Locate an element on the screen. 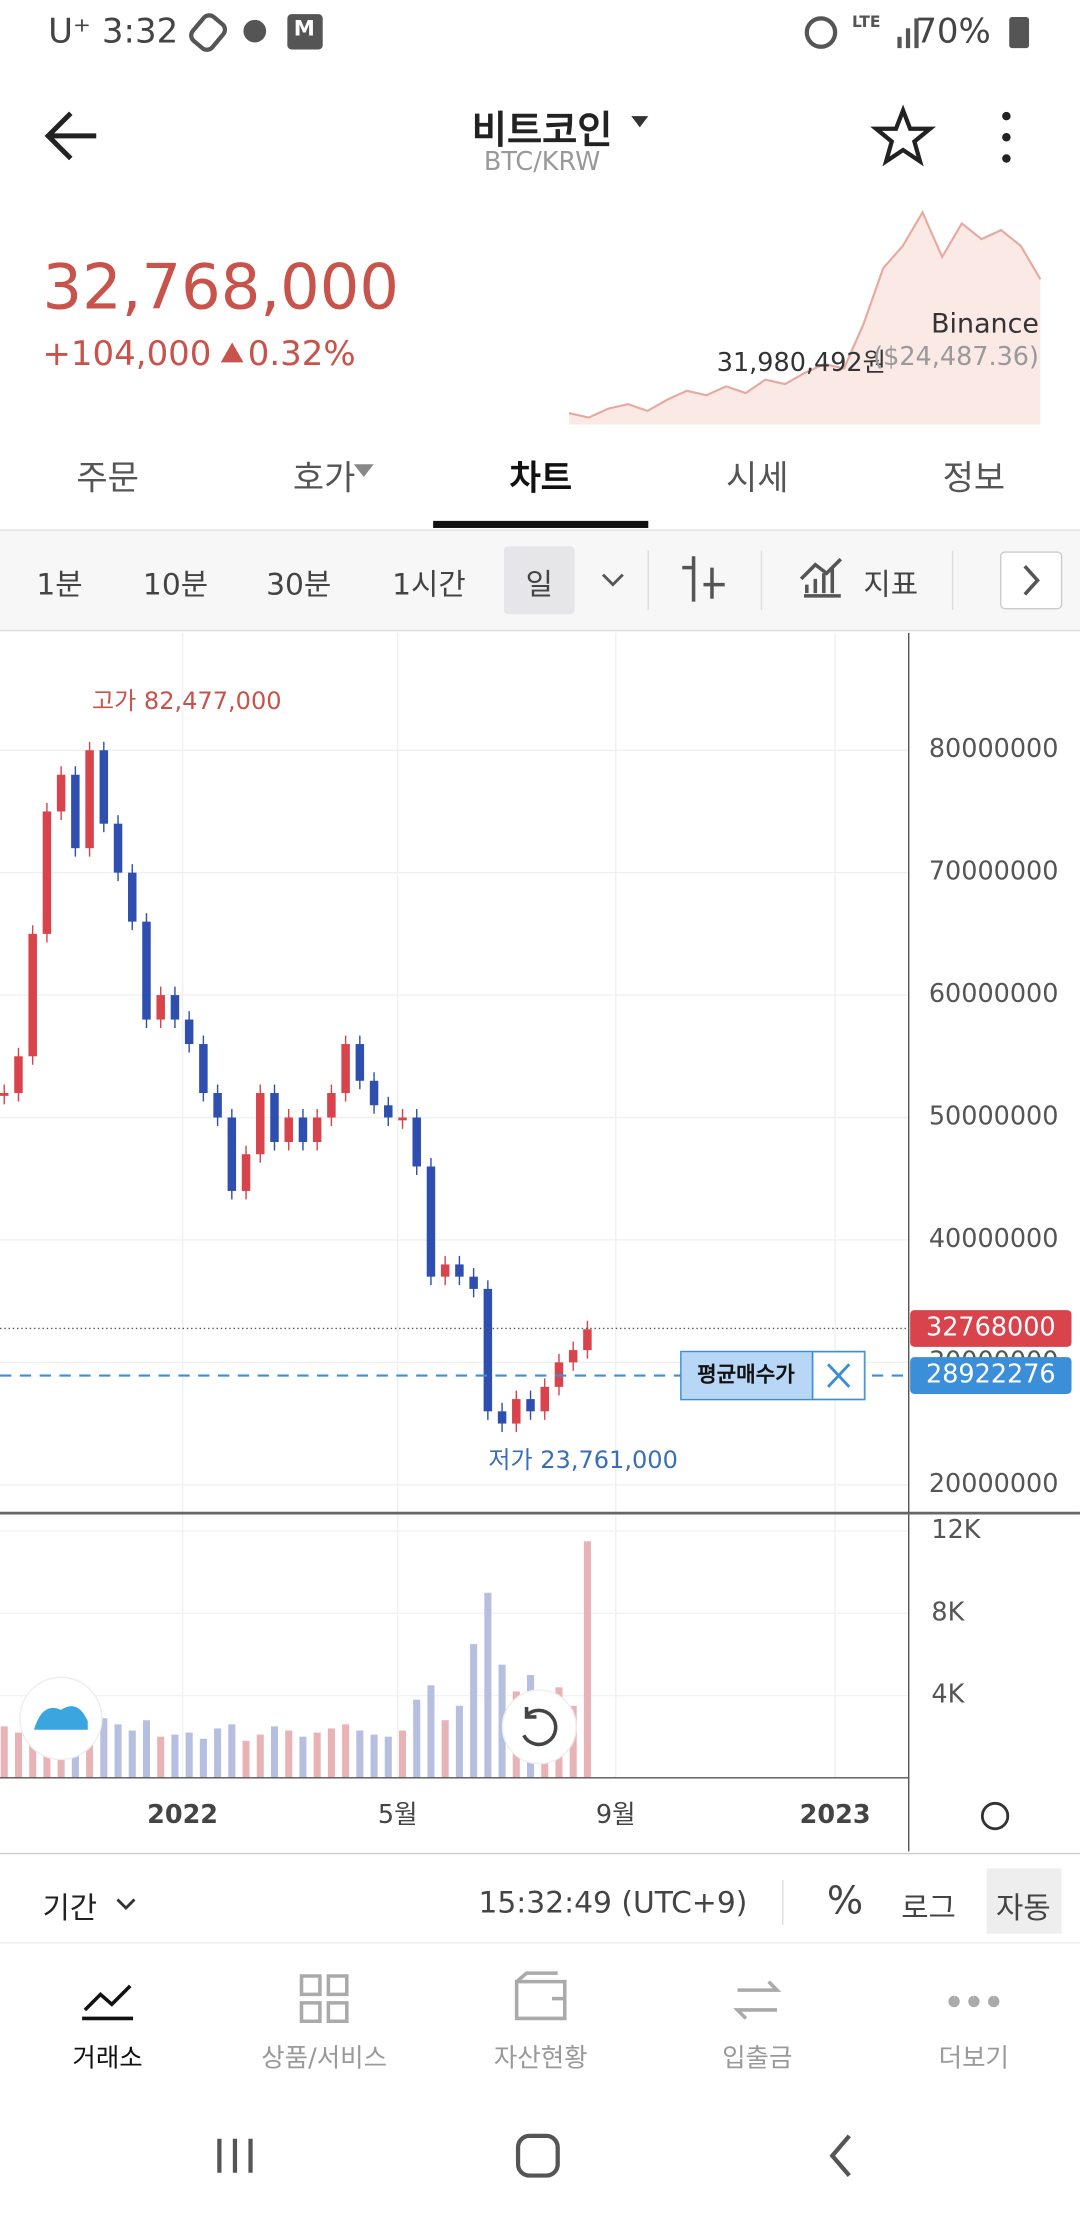  status-icons: M LTE is located at coordinates (609, 32).